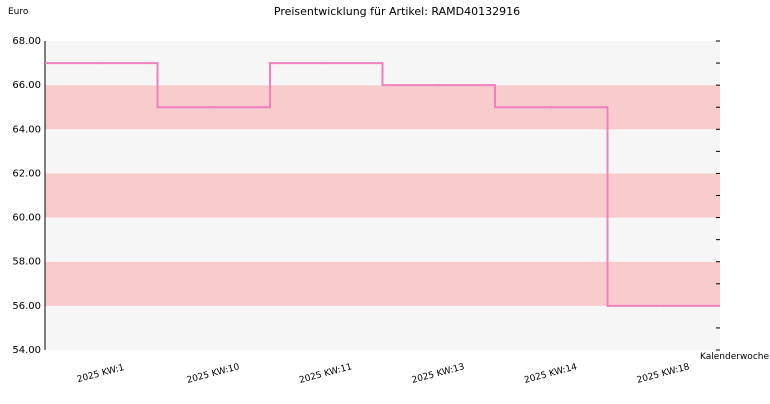 The image size is (770, 404). What do you see at coordinates (26, 173) in the screenshot?
I see `y-tick-label: 62.00` at bounding box center [26, 173].